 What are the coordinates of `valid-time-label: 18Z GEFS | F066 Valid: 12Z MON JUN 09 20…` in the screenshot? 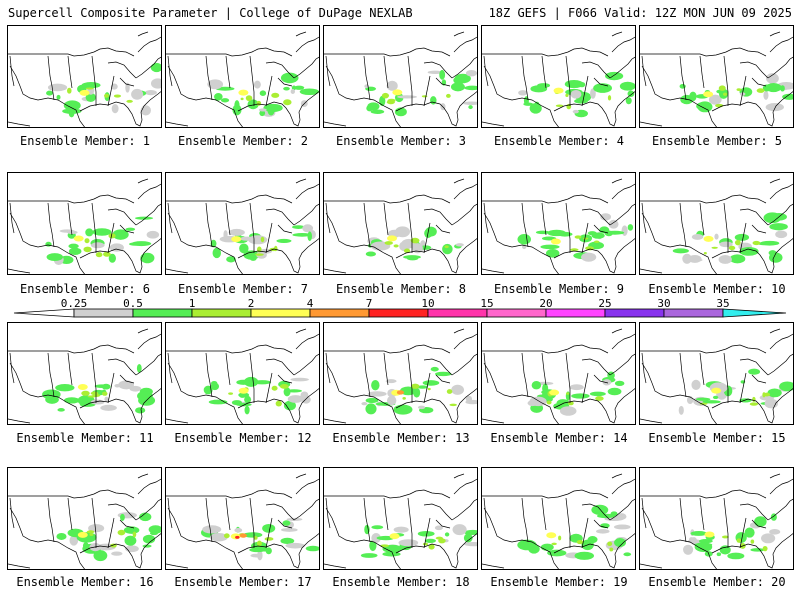 It's located at (640, 13).